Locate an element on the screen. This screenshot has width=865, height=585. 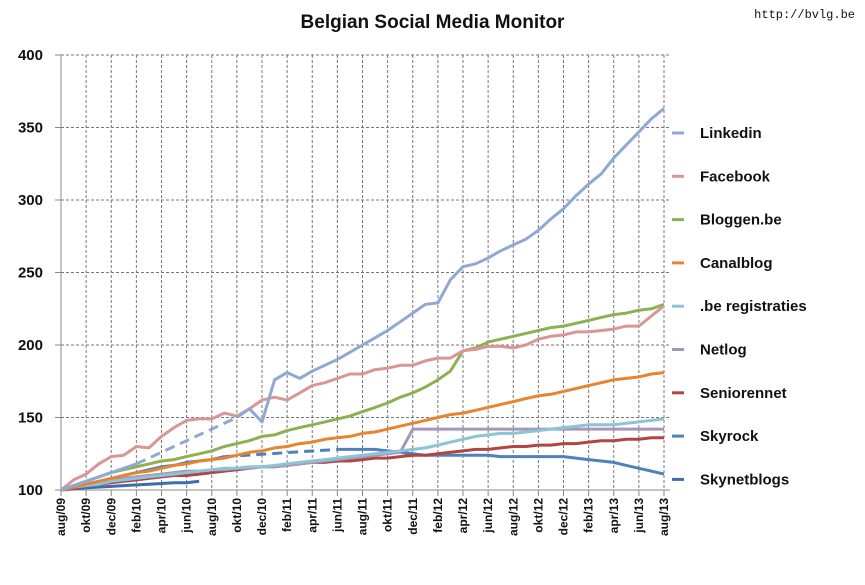
y-tick-label: 100 is located at coordinates (30, 490).